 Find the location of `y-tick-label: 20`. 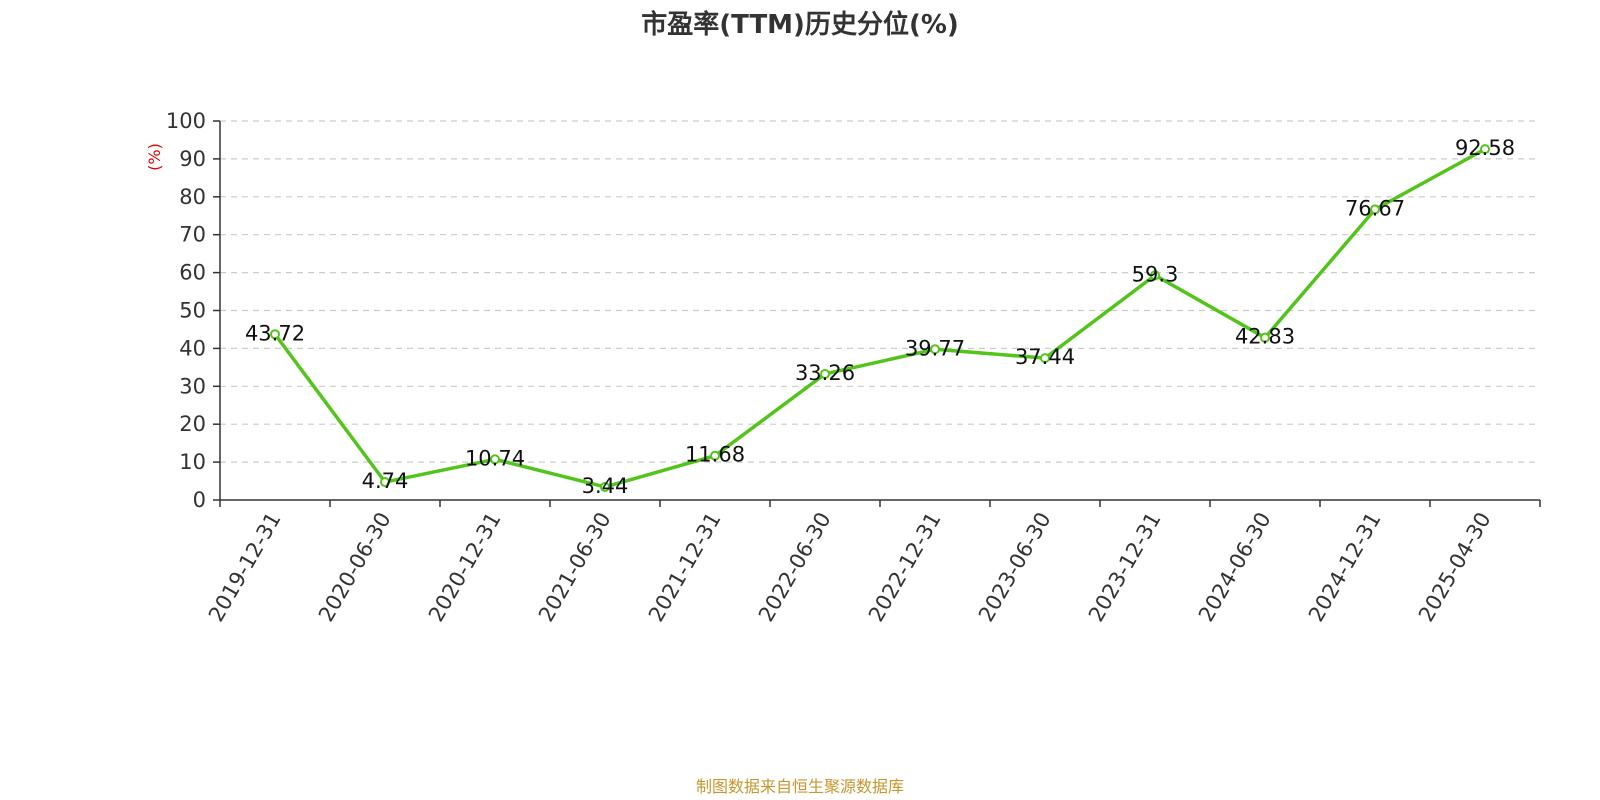

y-tick-label: 20 is located at coordinates (192, 424).